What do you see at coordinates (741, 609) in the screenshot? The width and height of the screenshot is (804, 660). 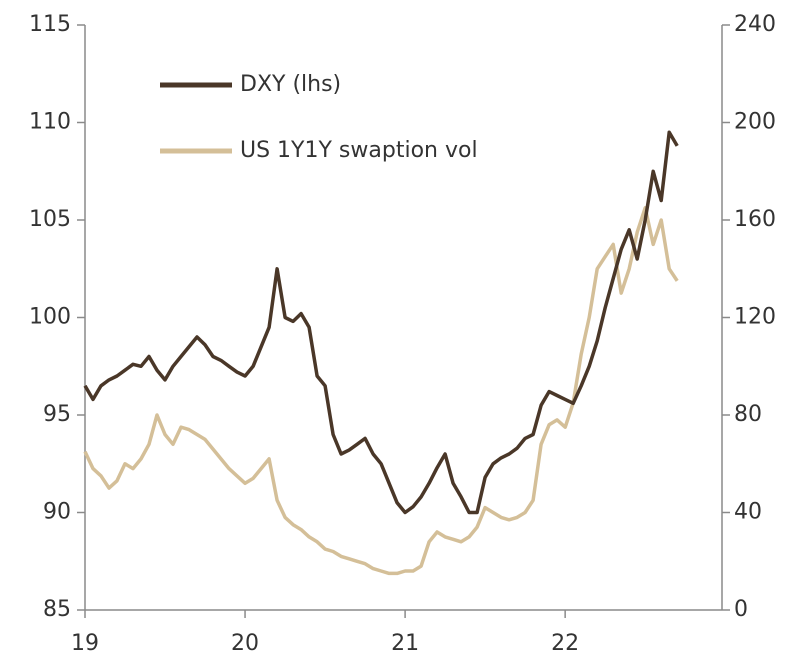 I see `y2-tick-label: 0` at bounding box center [741, 609].